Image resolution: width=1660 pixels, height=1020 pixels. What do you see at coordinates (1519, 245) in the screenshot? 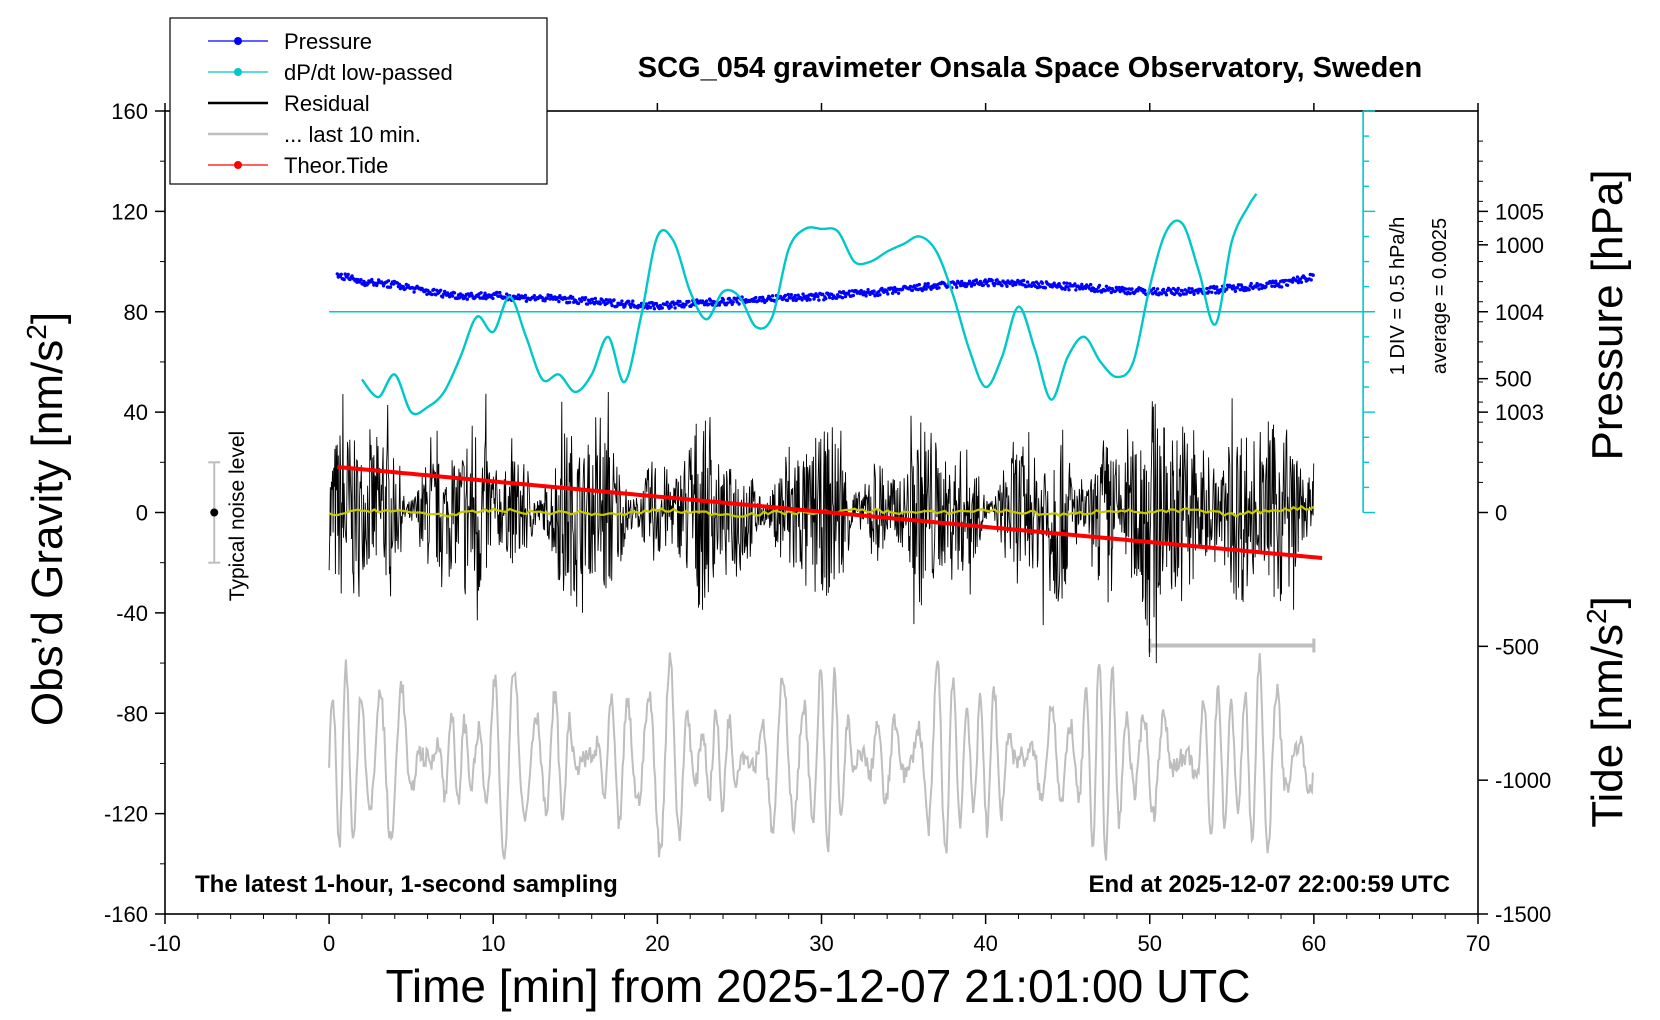
I see `tide-tick-label: 1000` at bounding box center [1519, 245].